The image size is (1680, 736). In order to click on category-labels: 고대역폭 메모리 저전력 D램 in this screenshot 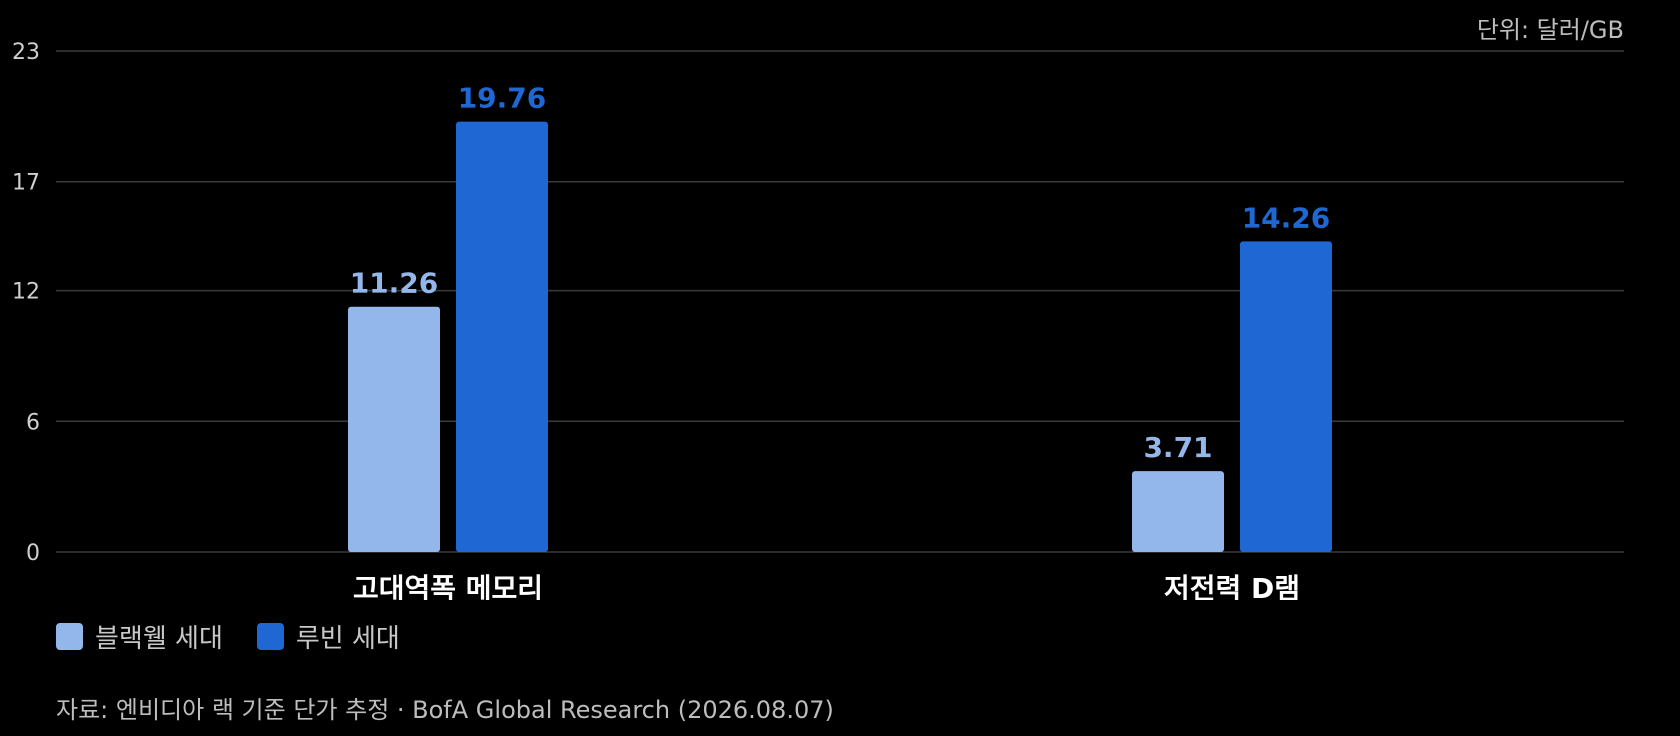, I will do `click(826, 586)`.